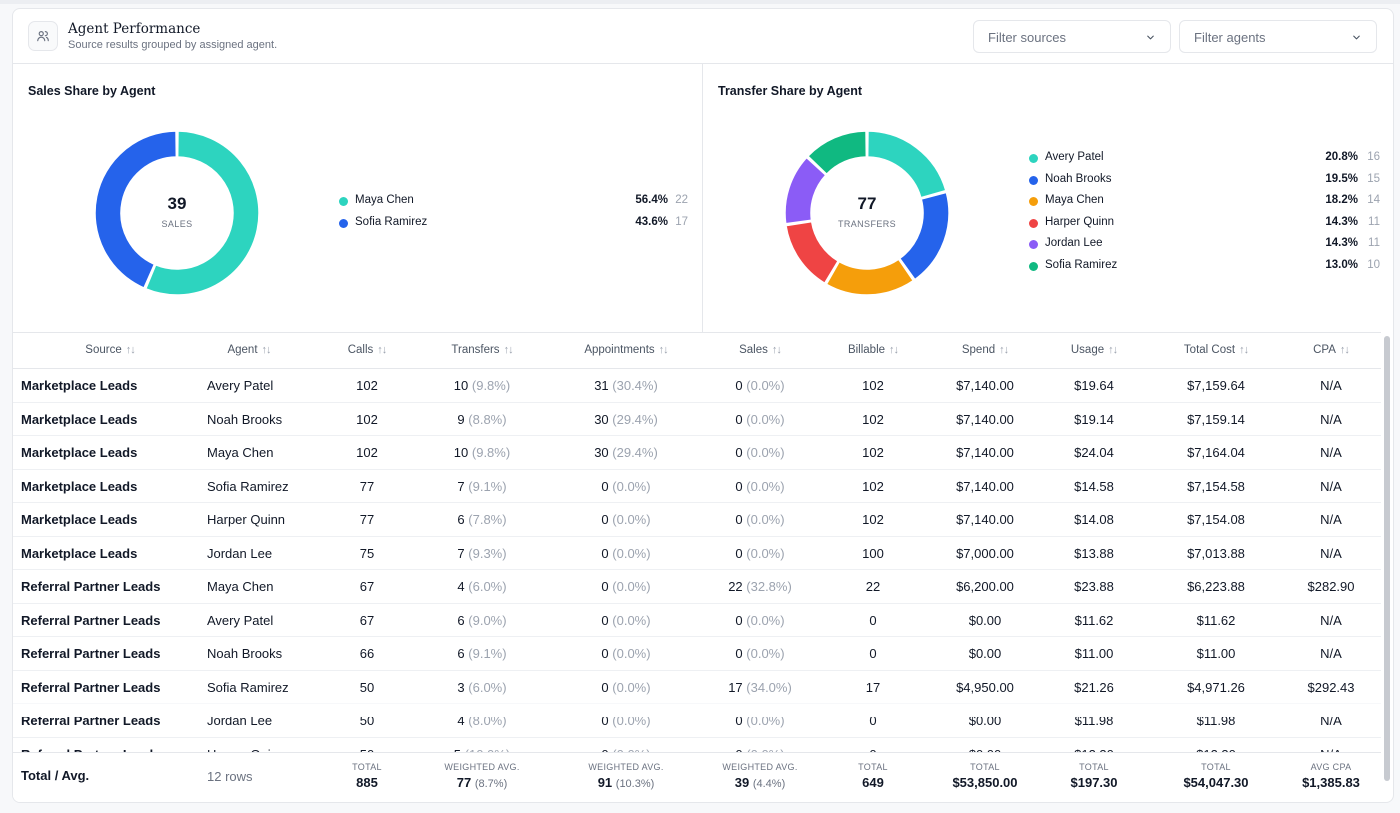  Describe the element at coordinates (230, 776) in the screenshot. I see `footer-row-count: 12 rows` at that location.